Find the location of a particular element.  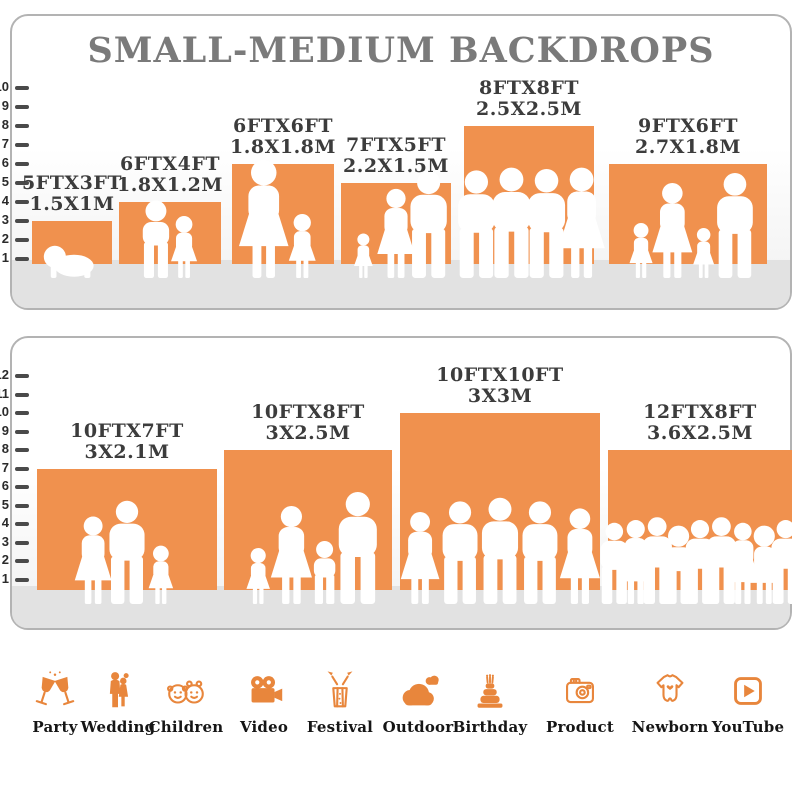

axis-tick-label: 12 is located at coordinates (4, 374).